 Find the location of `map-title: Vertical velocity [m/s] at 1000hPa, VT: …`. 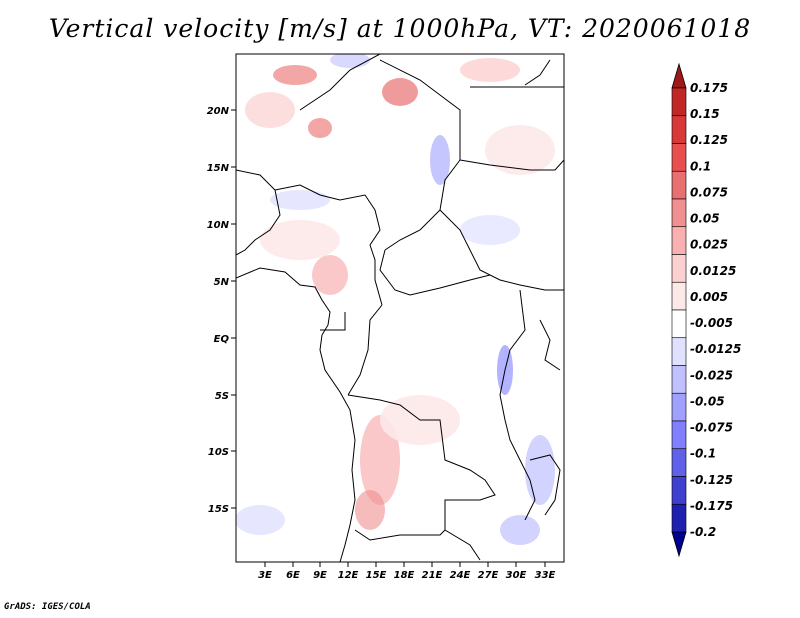

map-title: Vertical velocity [m/s] at 1000hPa, VT: … is located at coordinates (400, 28).